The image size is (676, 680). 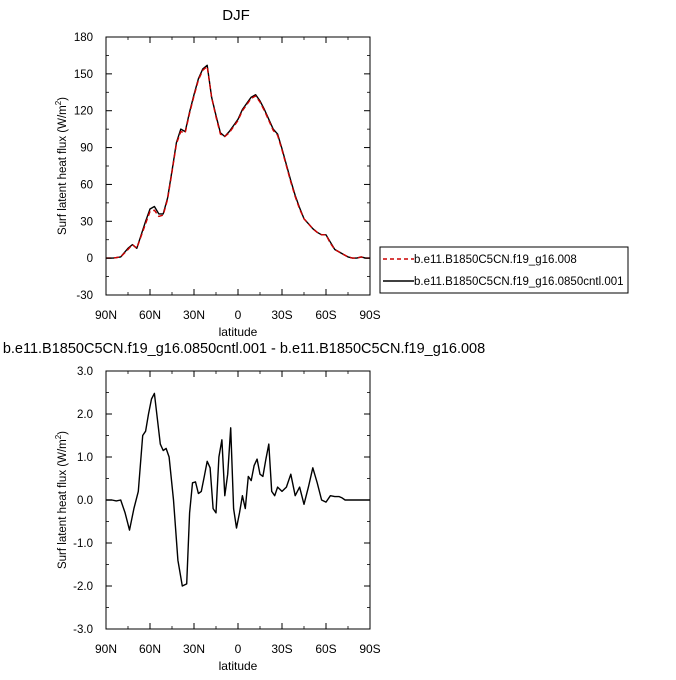 I want to click on top-y-axis-label-superscript: 2, so click(x=58, y=102).